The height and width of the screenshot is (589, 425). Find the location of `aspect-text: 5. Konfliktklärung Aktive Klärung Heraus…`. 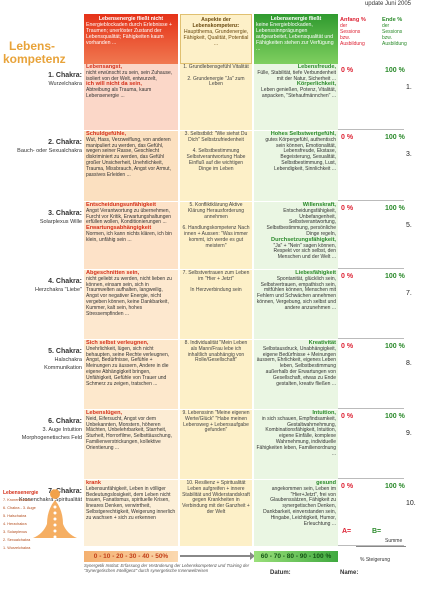

aspect-text: 5. Konfliktklärung Aktive Klärung Heraus… is located at coordinates (216, 225).